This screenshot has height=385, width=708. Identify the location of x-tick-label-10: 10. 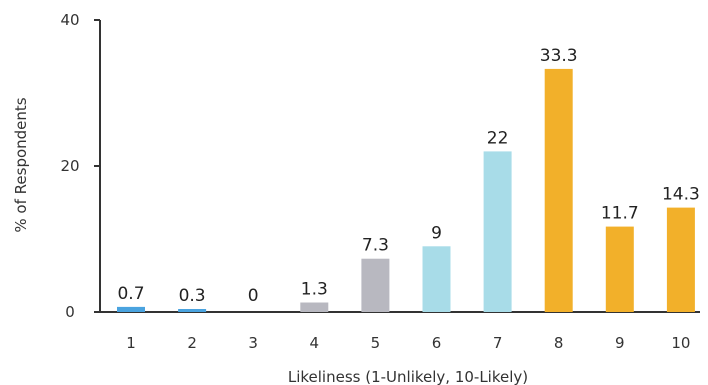
(680, 343).